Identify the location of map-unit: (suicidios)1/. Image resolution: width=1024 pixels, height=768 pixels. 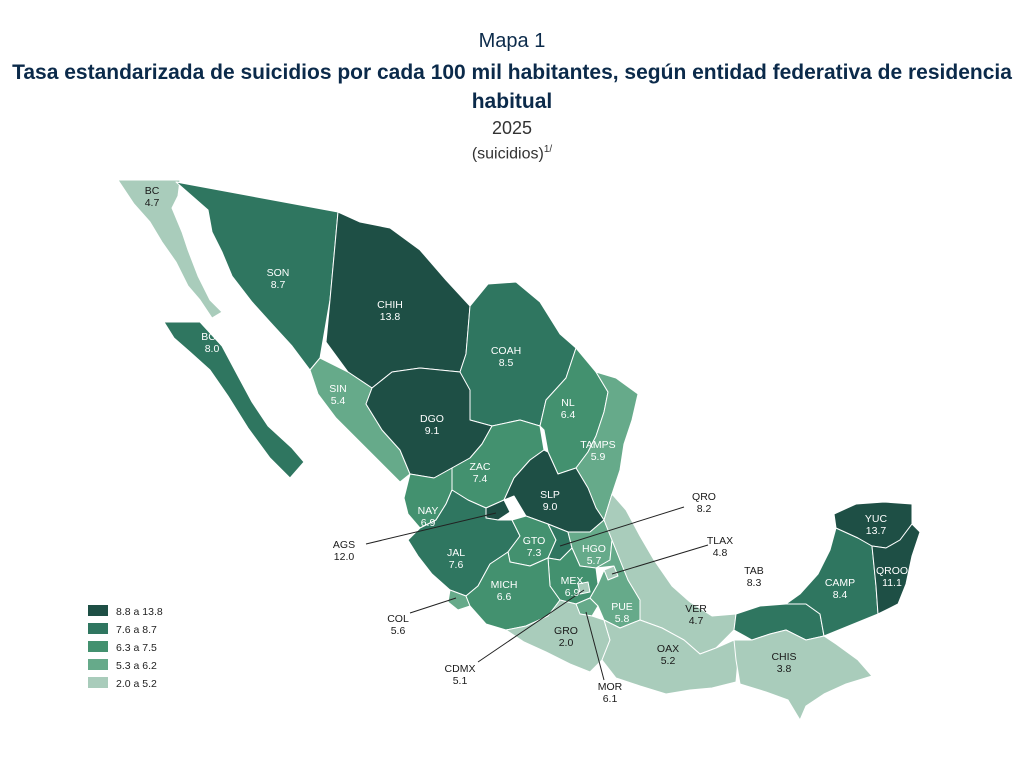
(512, 153).